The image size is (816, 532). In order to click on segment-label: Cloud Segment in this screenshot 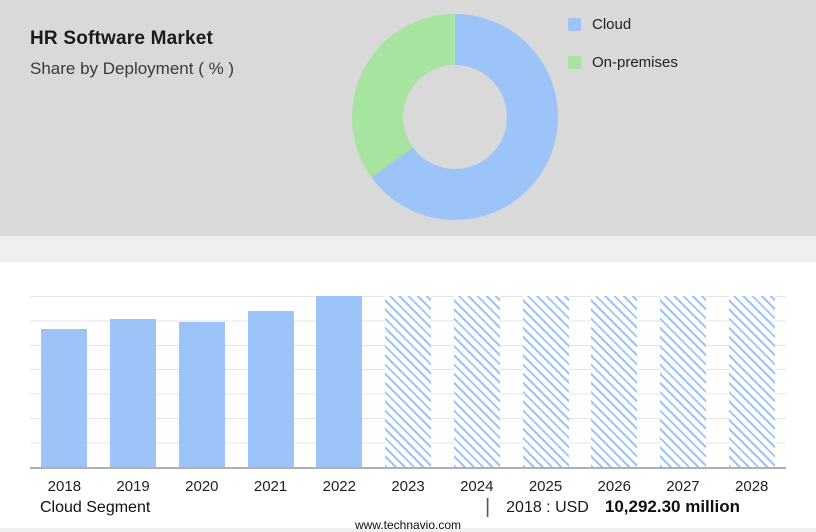, I will do `click(95, 507)`.